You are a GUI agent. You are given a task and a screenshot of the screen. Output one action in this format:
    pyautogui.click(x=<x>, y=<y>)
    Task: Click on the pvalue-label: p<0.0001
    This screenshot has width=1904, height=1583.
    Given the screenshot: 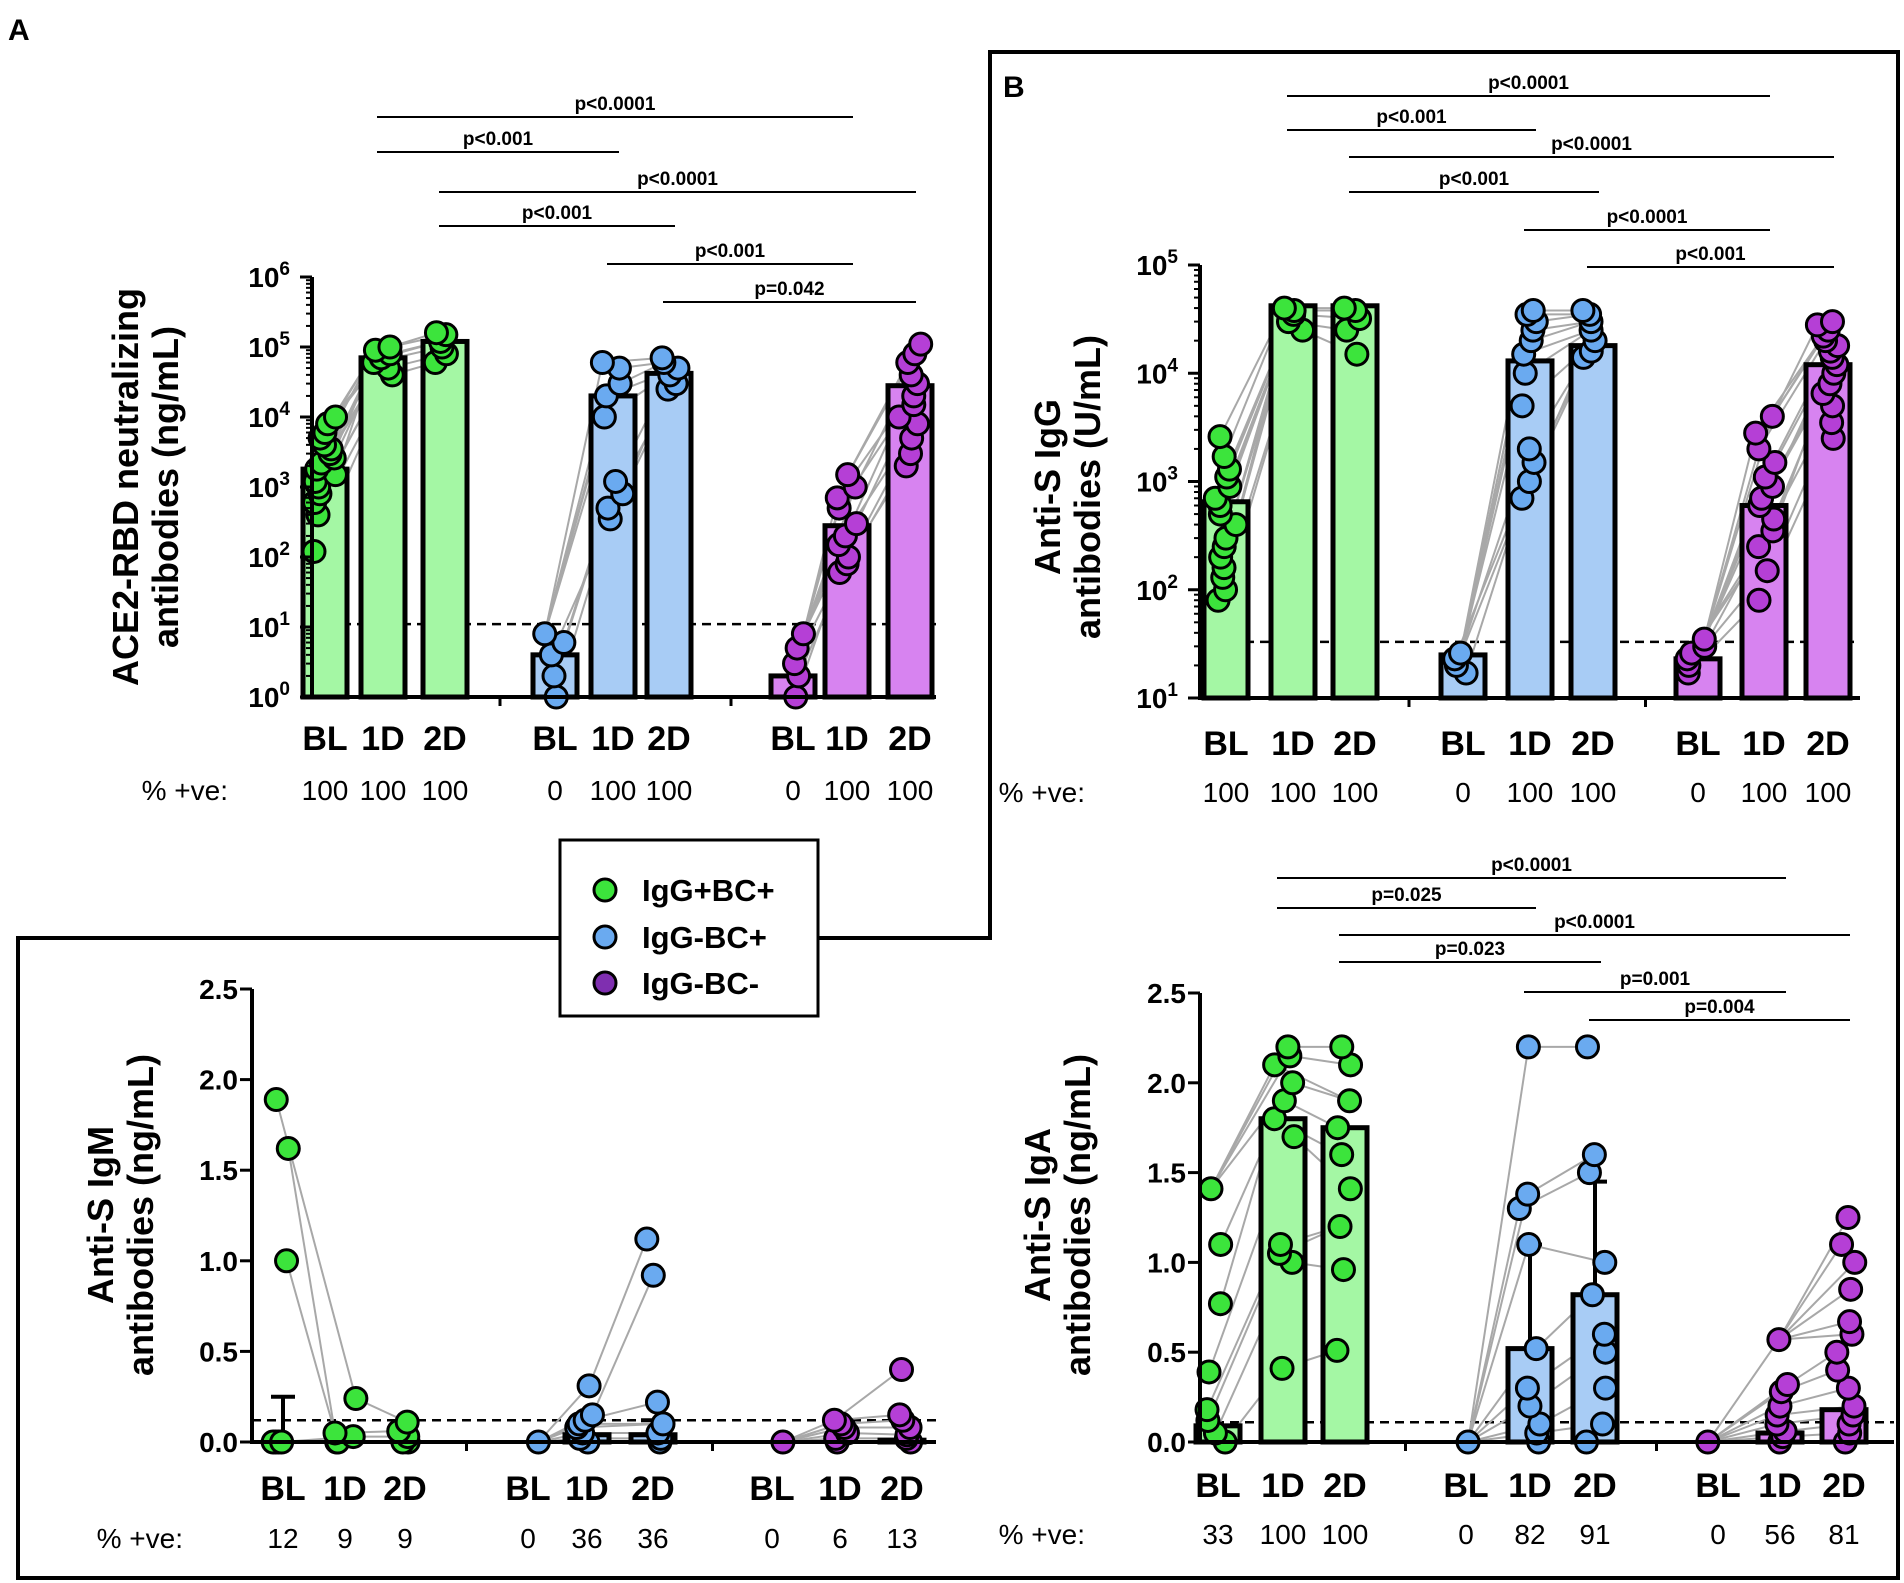 What is the action you would take?
    pyautogui.click(x=615, y=104)
    